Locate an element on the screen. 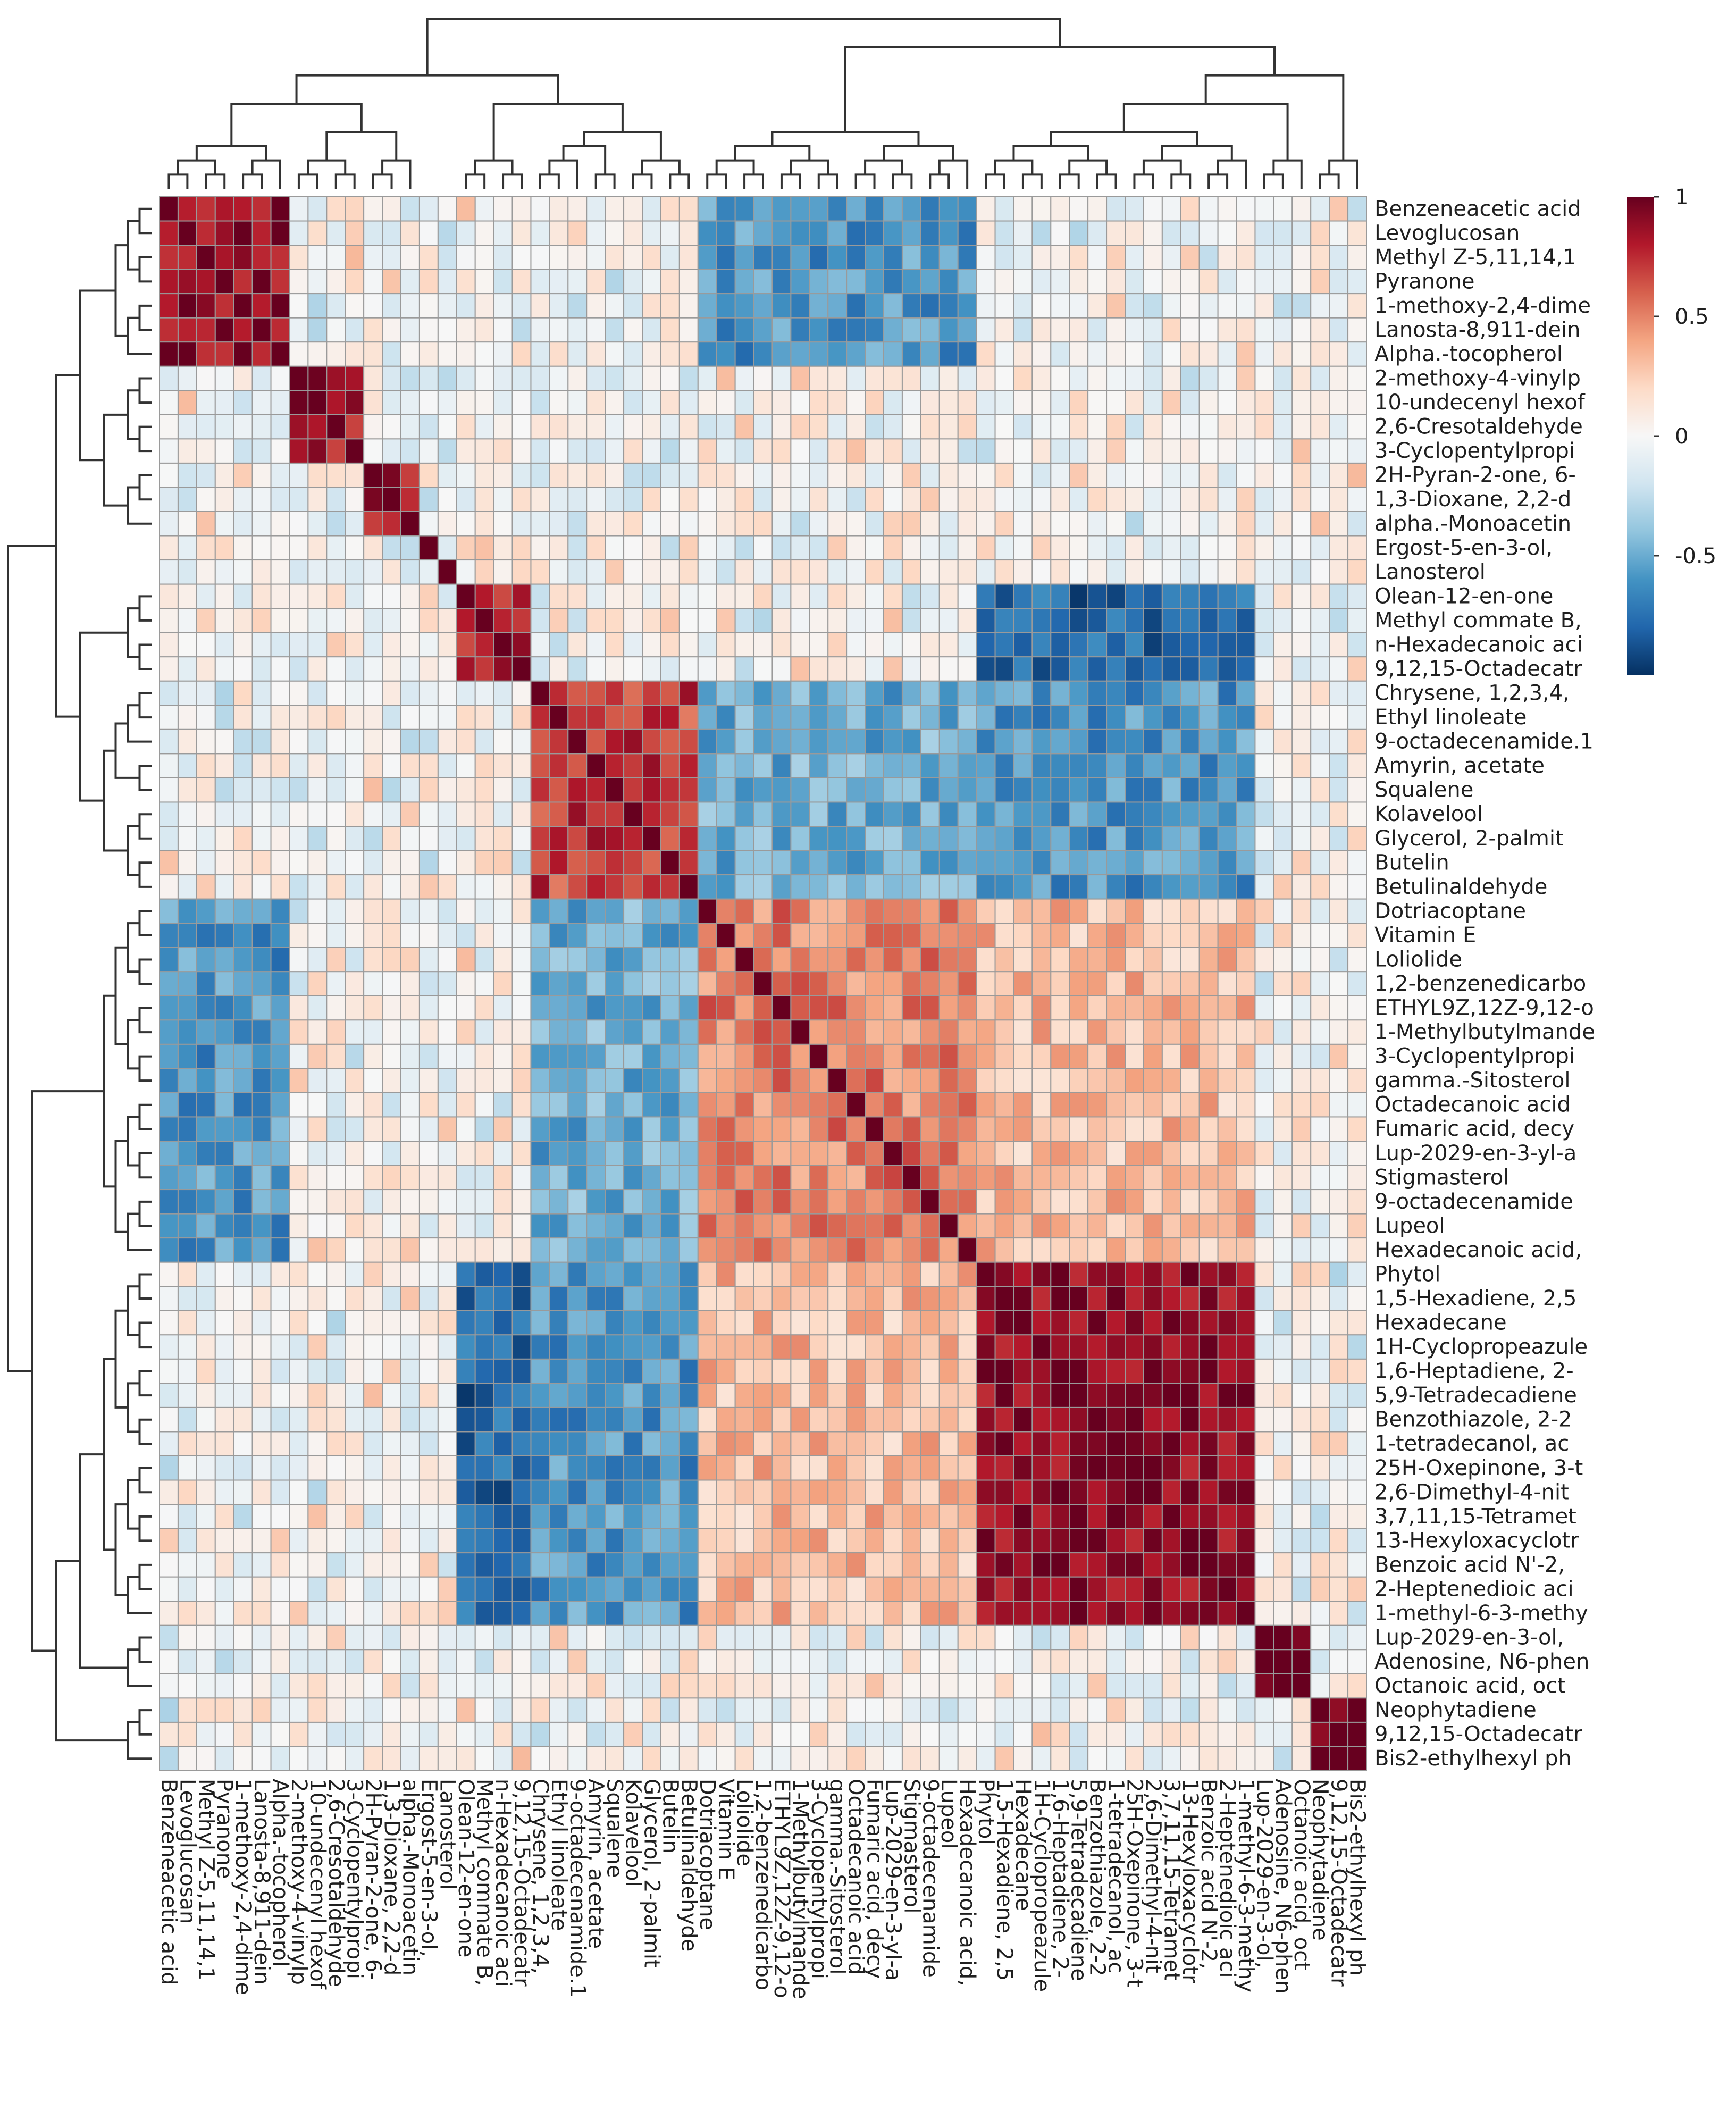 The width and height of the screenshot is (1736, 2102). row-label: 1-methoxy-2,4-dime is located at coordinates (1483, 306).